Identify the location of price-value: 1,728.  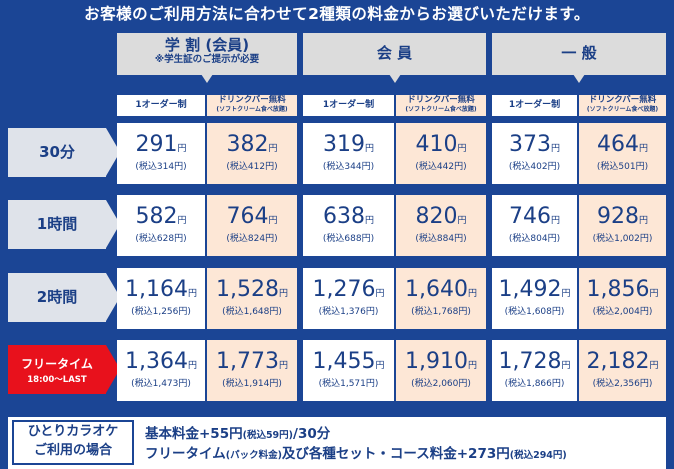
(530, 361).